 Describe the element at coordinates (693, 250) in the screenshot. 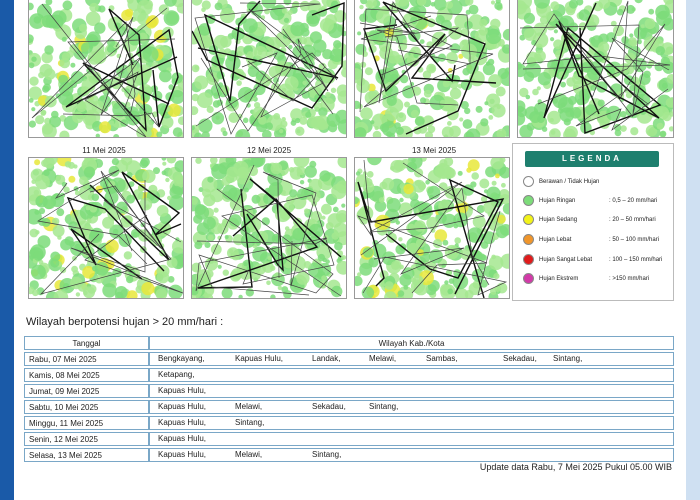

I see `right-background-strip` at that location.